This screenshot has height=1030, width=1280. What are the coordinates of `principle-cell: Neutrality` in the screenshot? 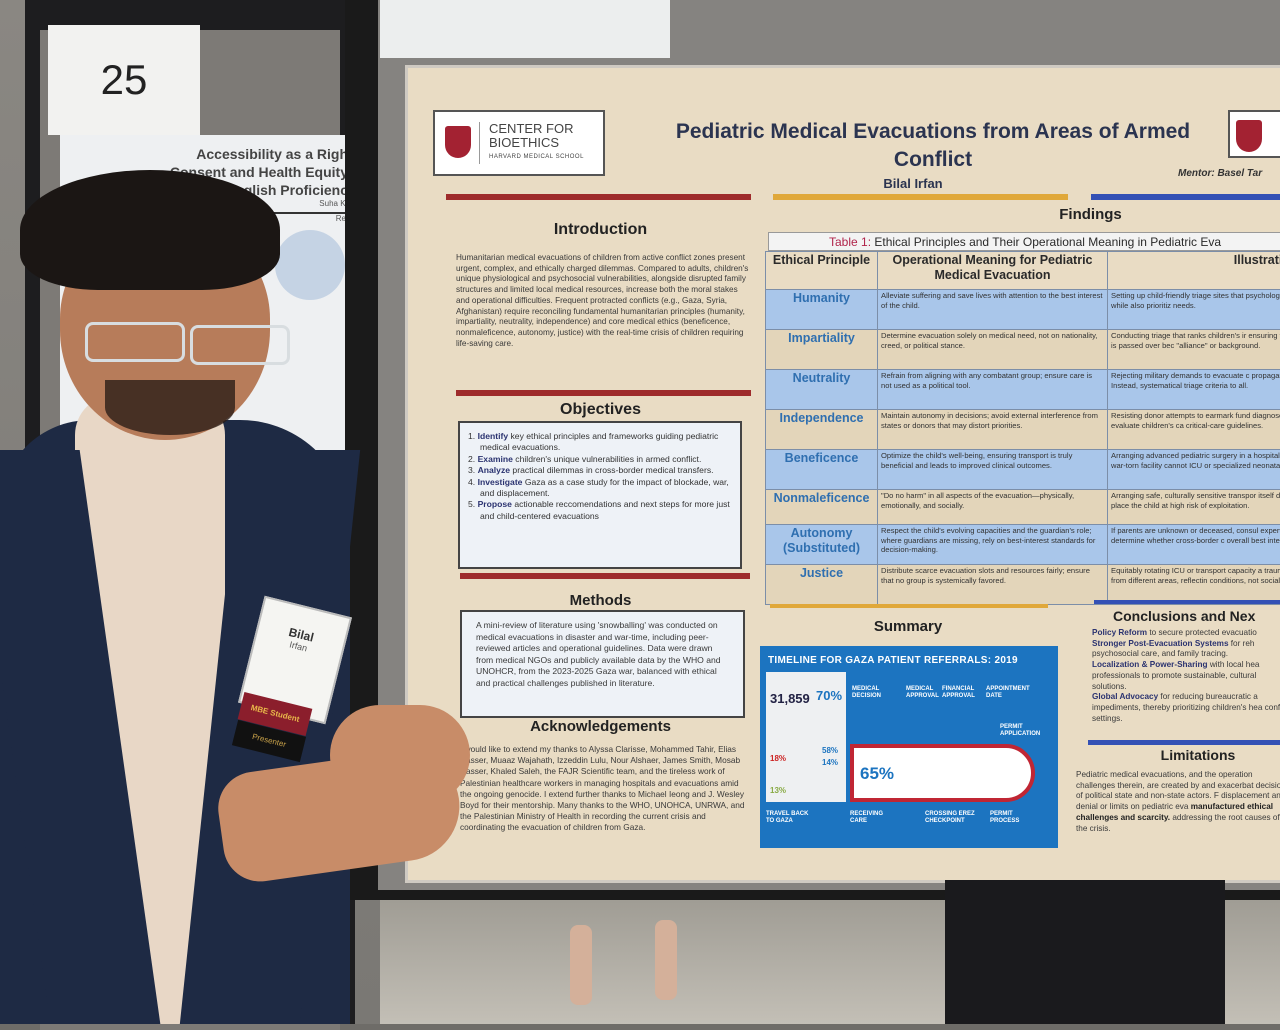 It's located at (822, 390).